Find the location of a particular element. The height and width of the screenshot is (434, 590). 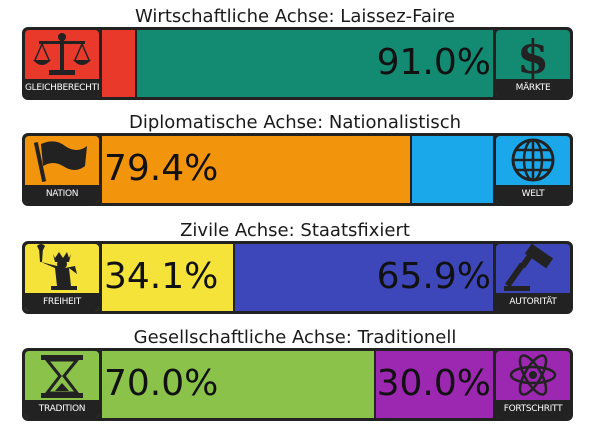

atom-tile: FORTSCHRITT is located at coordinates (533, 384).